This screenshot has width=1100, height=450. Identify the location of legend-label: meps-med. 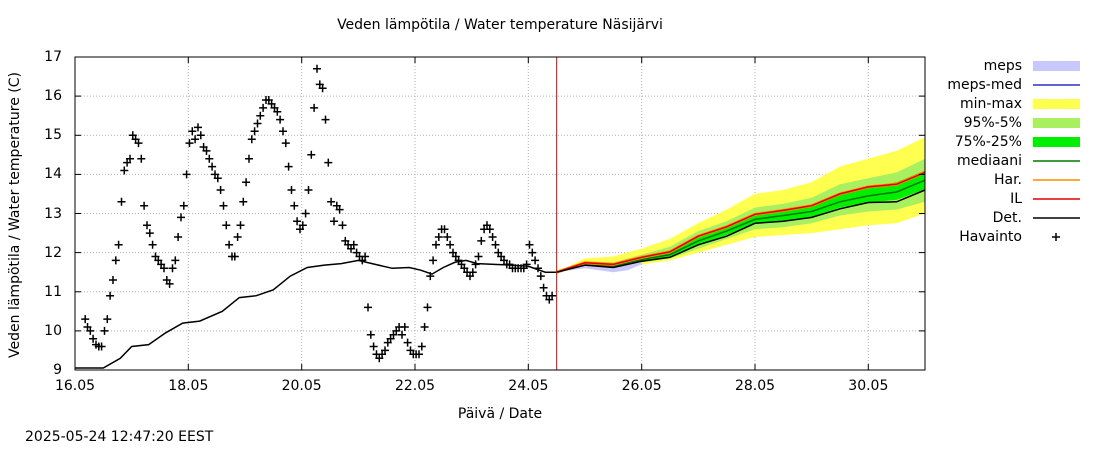
(984, 85).